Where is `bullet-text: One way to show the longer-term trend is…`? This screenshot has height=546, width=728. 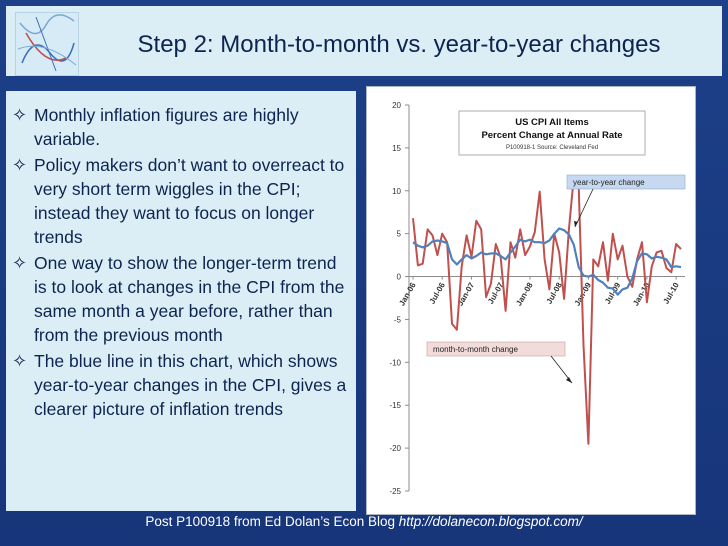
bullet-text: One way to show the longer-term trend is… is located at coordinates (189, 299).